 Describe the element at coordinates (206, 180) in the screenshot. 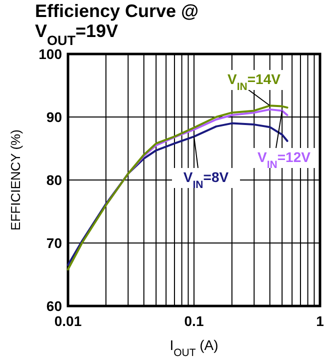

I see `series-label: V$_{IN}$=8V` at that location.